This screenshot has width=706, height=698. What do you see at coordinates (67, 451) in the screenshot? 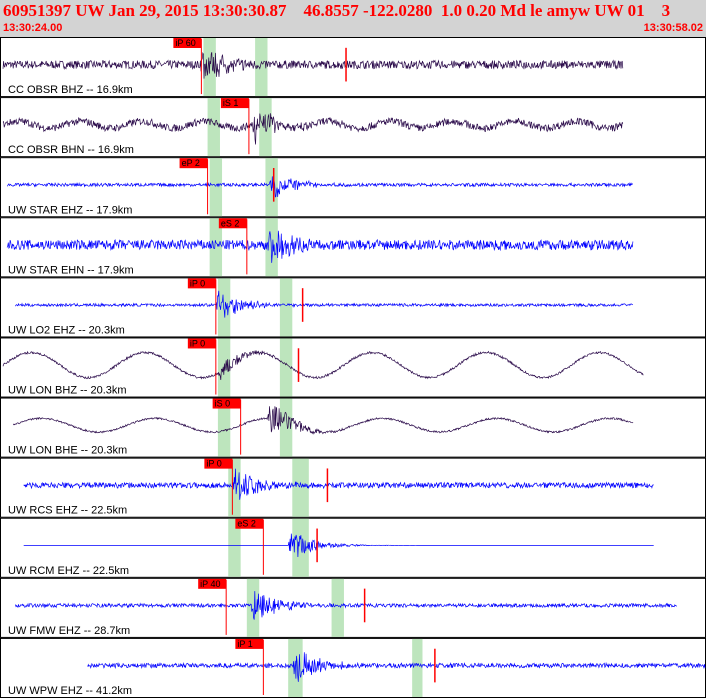
I see `trace-label: UW LON BHE -- 20.3km` at bounding box center [67, 451].